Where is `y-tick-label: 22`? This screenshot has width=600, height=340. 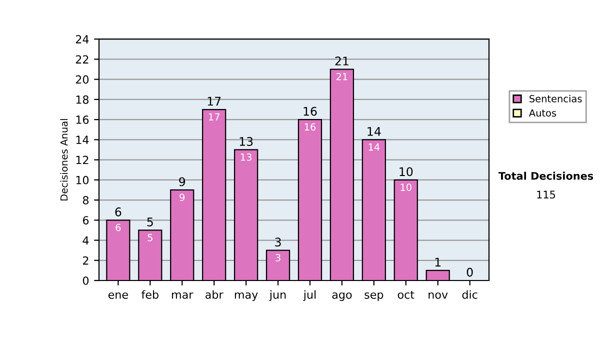
y-tick-label: 22 is located at coordinates (82, 59).